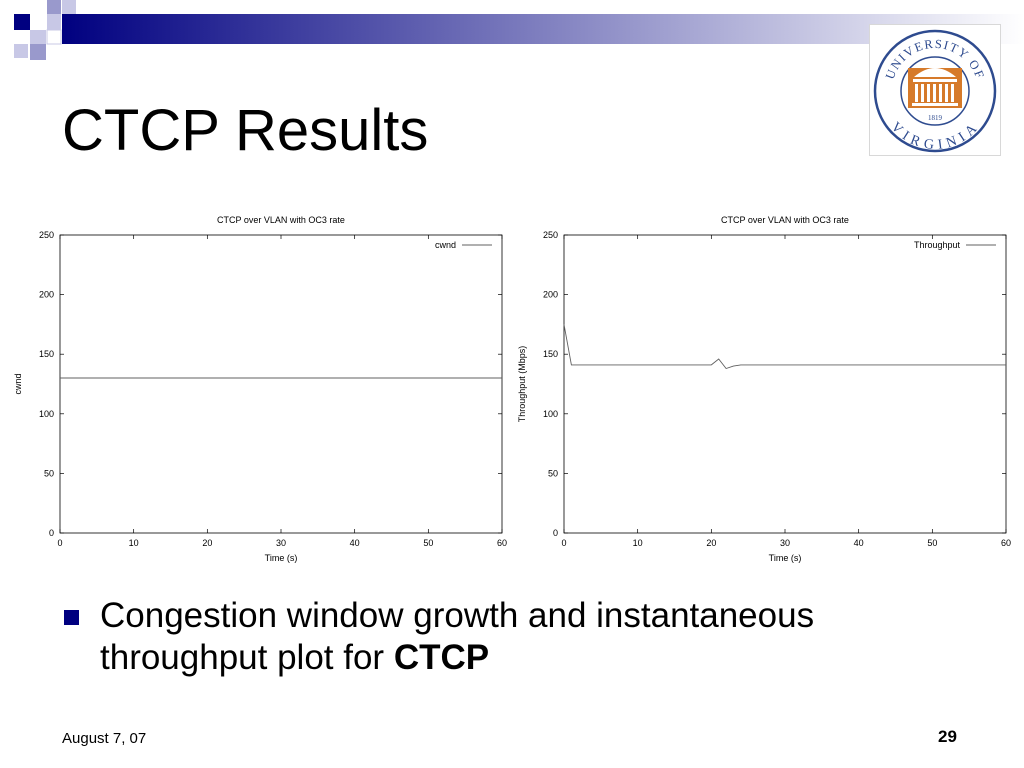 The height and width of the screenshot is (768, 1024). I want to click on page-number: 29, so click(947, 736).